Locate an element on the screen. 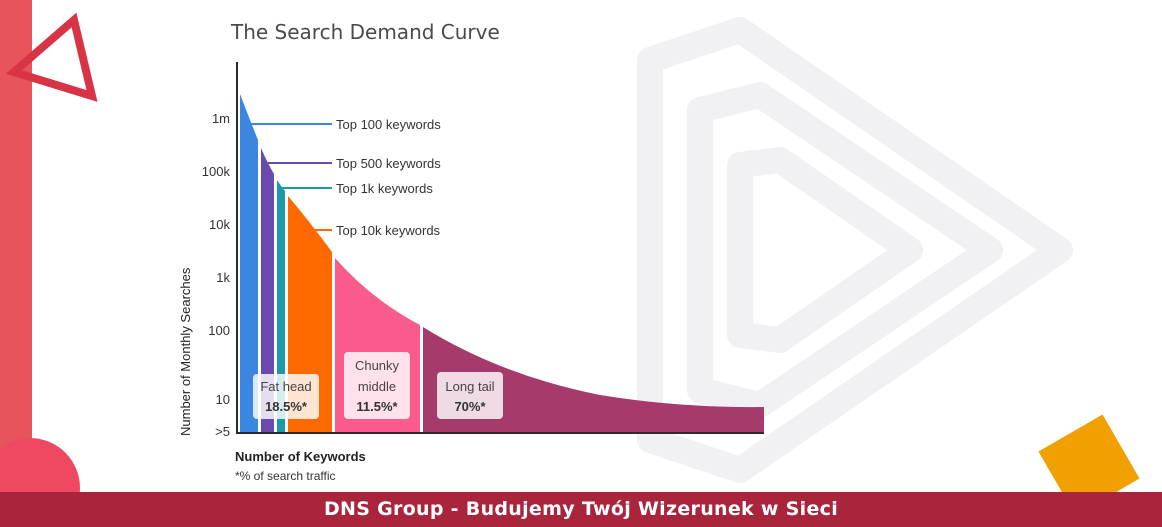 This screenshot has height=527, width=1162. y-tick-label: 1m is located at coordinates (221, 118).